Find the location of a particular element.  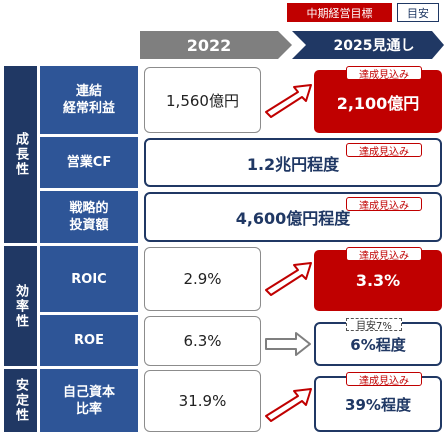

tag-achievable-strategic-investment: 達成見込み is located at coordinates (384, 204).